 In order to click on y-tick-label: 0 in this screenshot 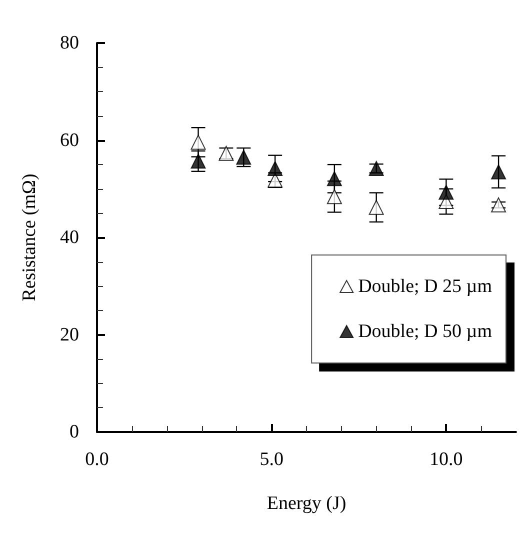, I will do `click(74, 432)`.